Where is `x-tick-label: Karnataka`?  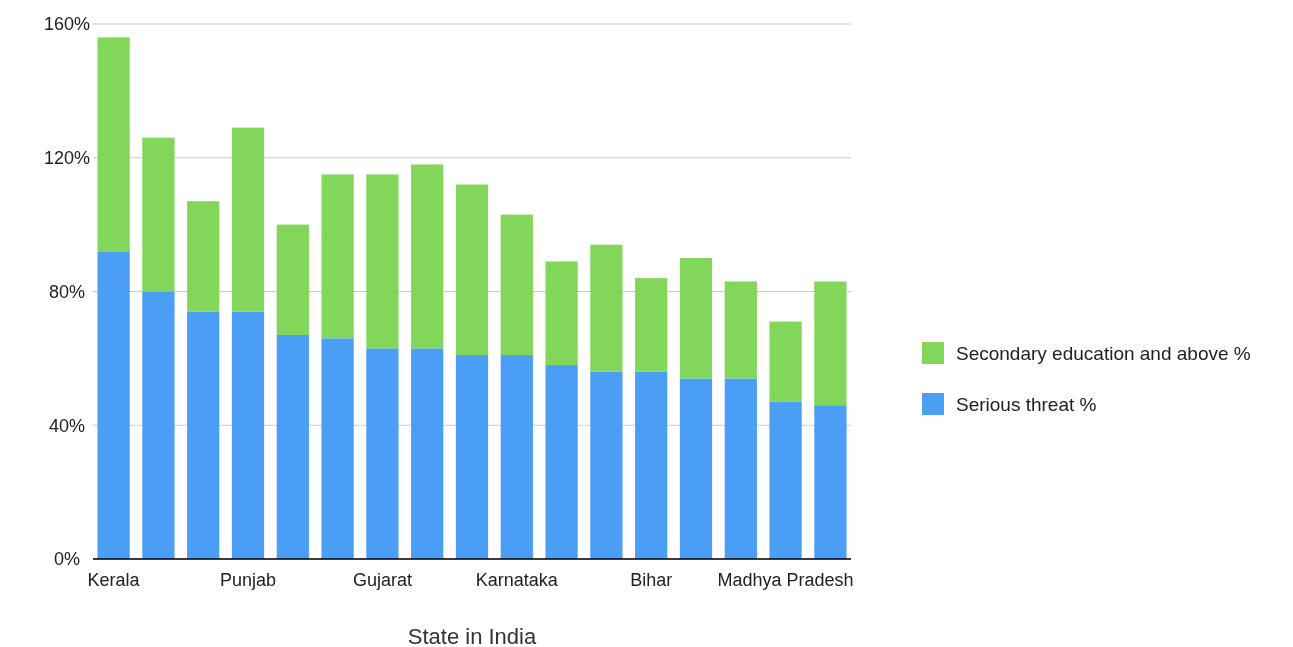
x-tick-label: Karnataka is located at coordinates (517, 579).